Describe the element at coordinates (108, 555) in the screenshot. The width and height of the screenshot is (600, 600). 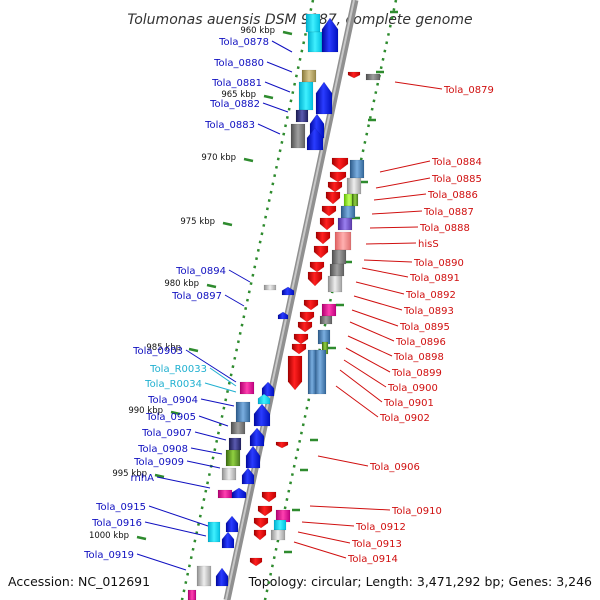
I see `gene-label-tola-0919: Tola_0919` at that location.